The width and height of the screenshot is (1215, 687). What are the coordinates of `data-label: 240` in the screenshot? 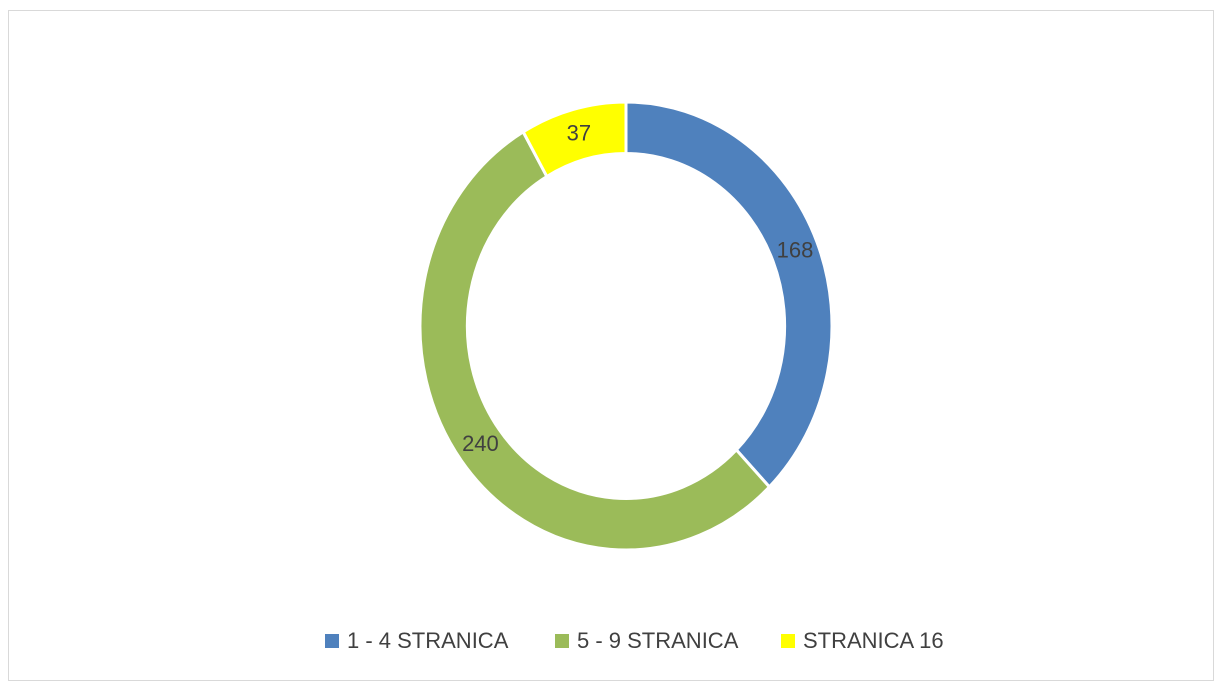 It's located at (480, 443).